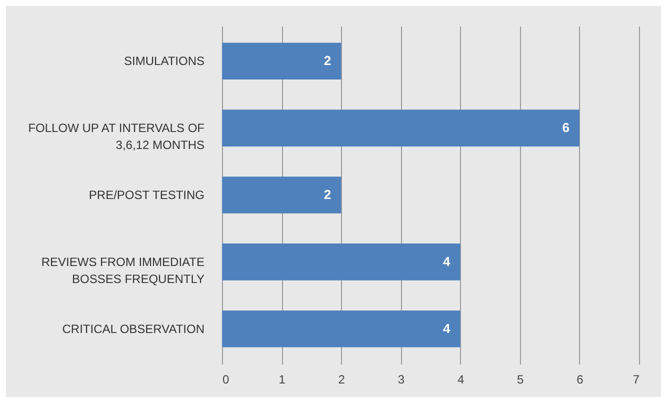 The height and width of the screenshot is (403, 667). I want to click on x-tick-label: 4, so click(460, 379).